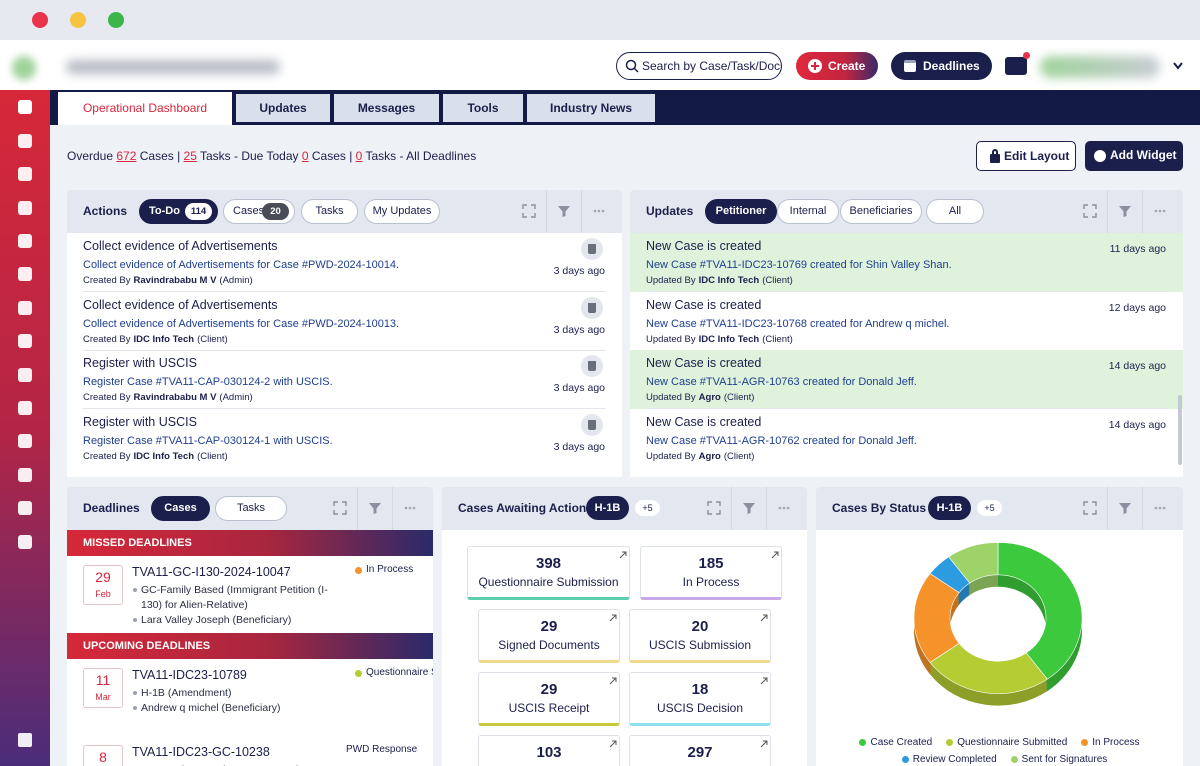  Describe the element at coordinates (591, 108) in the screenshot. I see `tab: Industry News` at that location.